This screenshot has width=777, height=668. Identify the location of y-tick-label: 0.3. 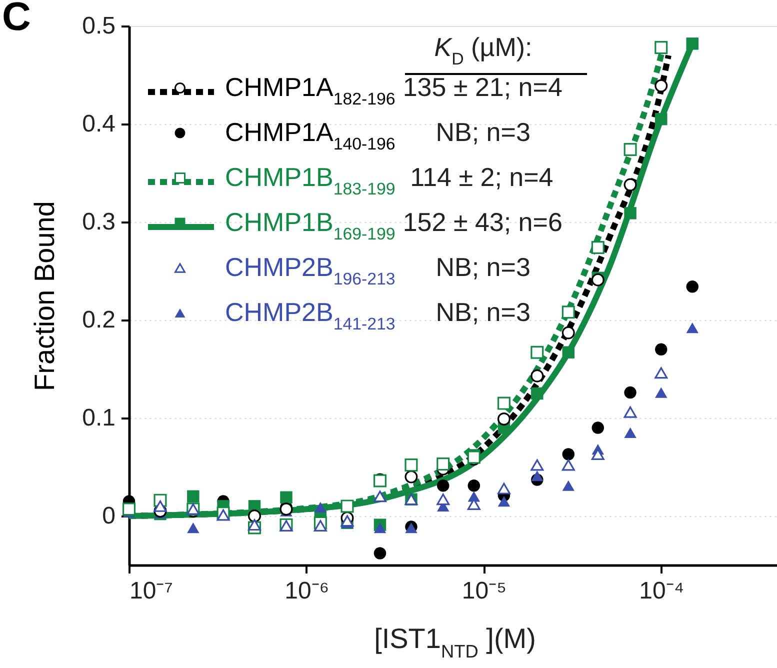
(99, 222).